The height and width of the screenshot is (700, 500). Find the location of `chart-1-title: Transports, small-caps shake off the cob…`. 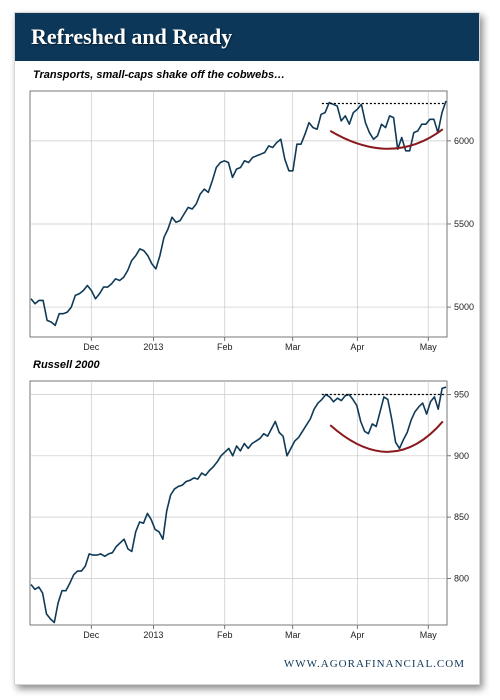

chart-1-title: Transports, small-caps shake off the cob… is located at coordinates (159, 75).